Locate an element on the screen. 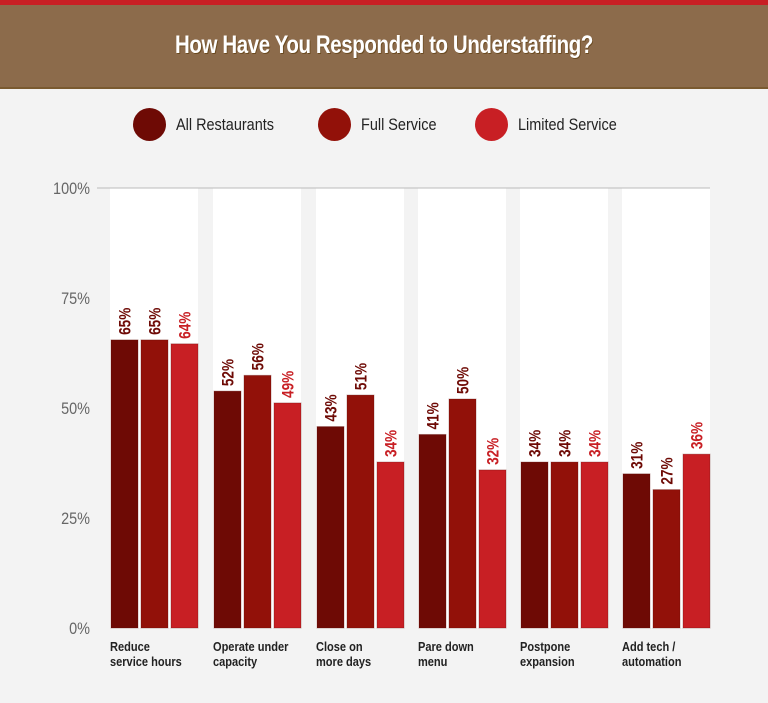 This screenshot has height=703, width=768. legend-item: Limited Service is located at coordinates (554, 124).